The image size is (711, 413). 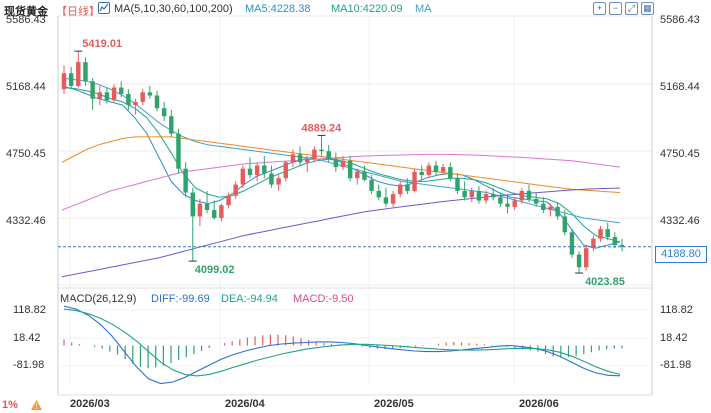 What do you see at coordinates (680, 221) in the screenshot?
I see `y-tick-right: 4332.46` at bounding box center [680, 221].